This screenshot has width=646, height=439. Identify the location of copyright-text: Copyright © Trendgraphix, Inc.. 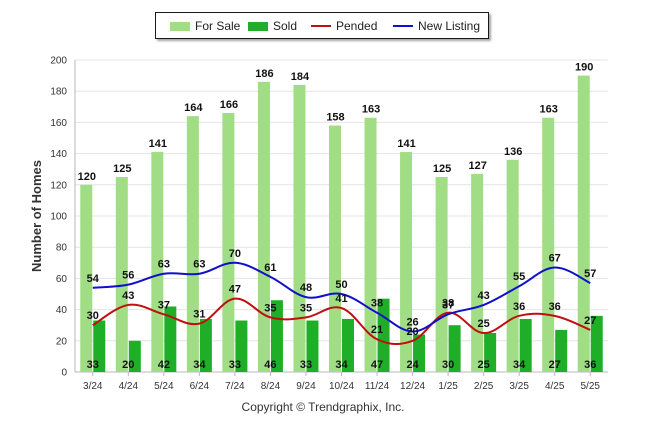
(323, 407).